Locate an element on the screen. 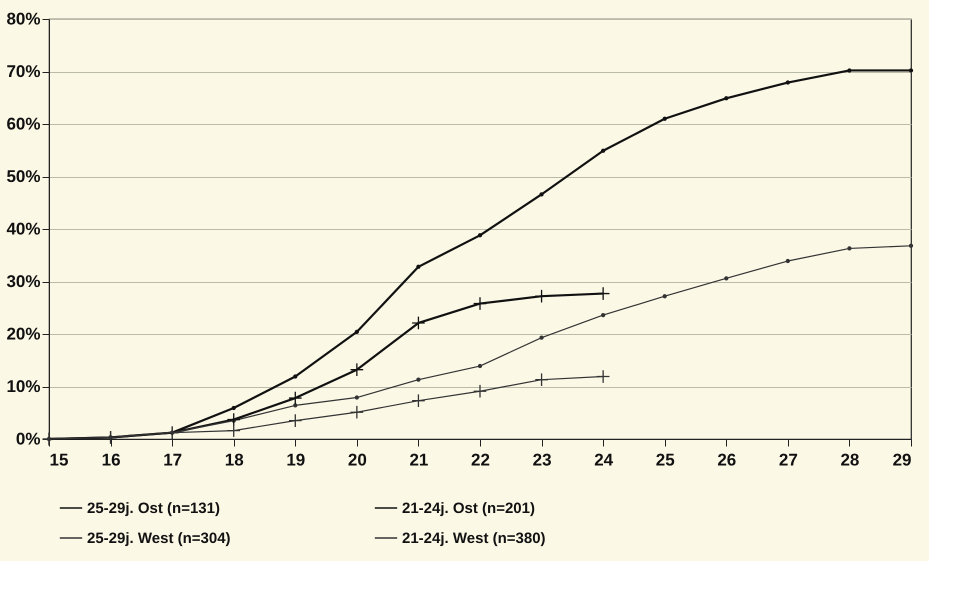  y-tick-label: 0% is located at coordinates (28, 439).